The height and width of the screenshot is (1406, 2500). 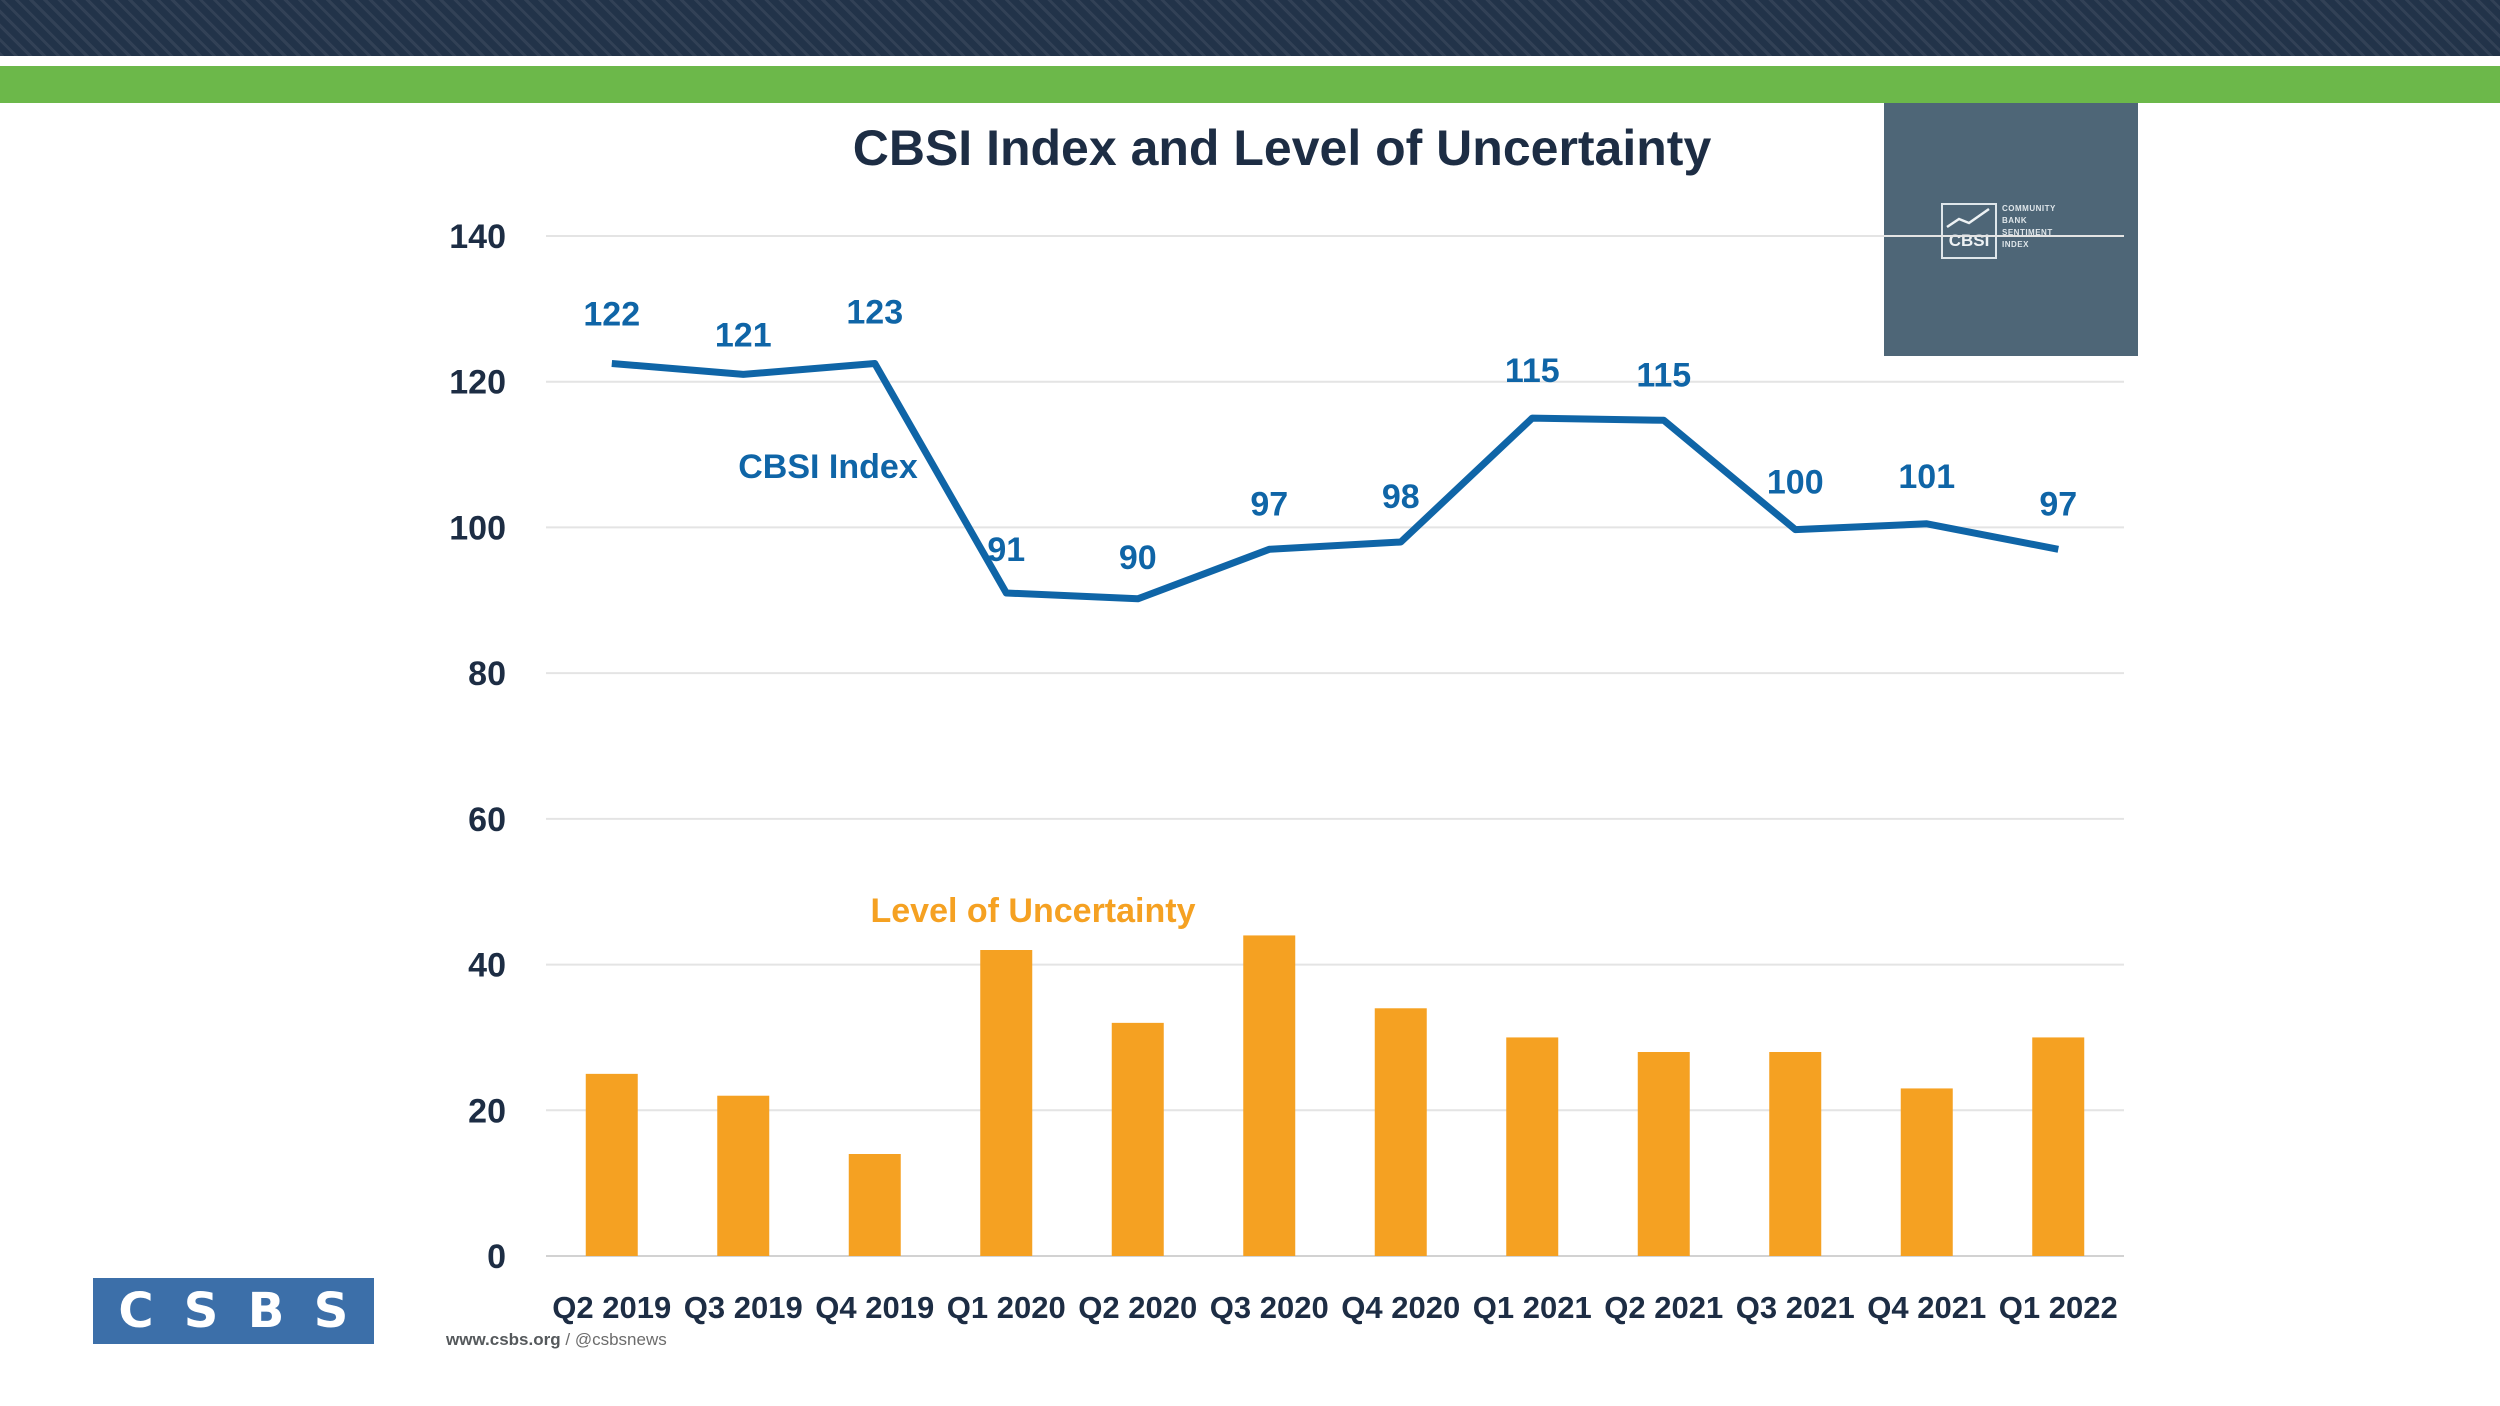 What do you see at coordinates (1532, 1307) in the screenshot?
I see `x-tick-label: Q1 2021` at bounding box center [1532, 1307].